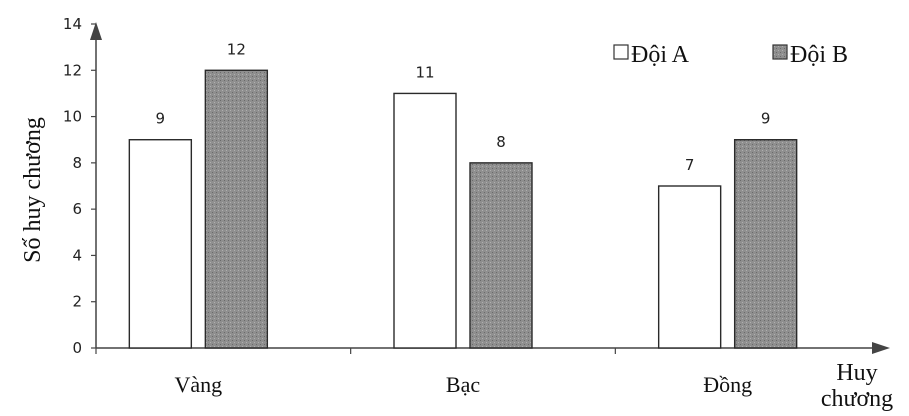 The image size is (909, 416). I want to click on category-label: Đồng, so click(727, 384).